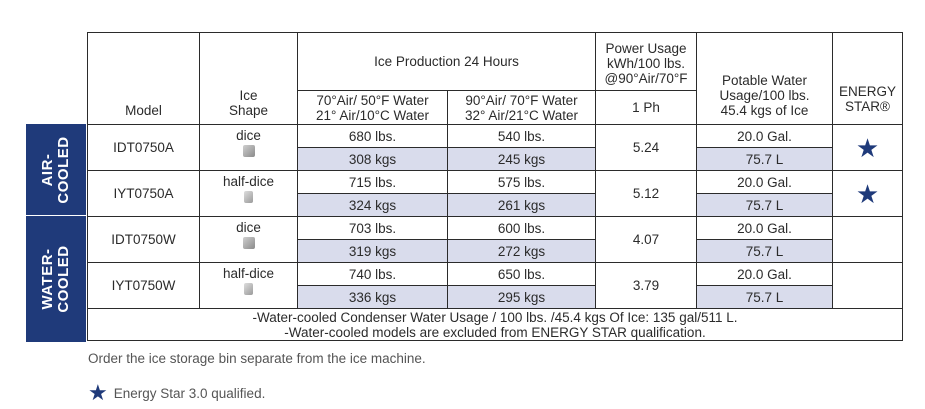 Image resolution: width=925 pixels, height=409 pixels. I want to click on lbs-cond2-cell: 600 lbs., so click(521, 228).